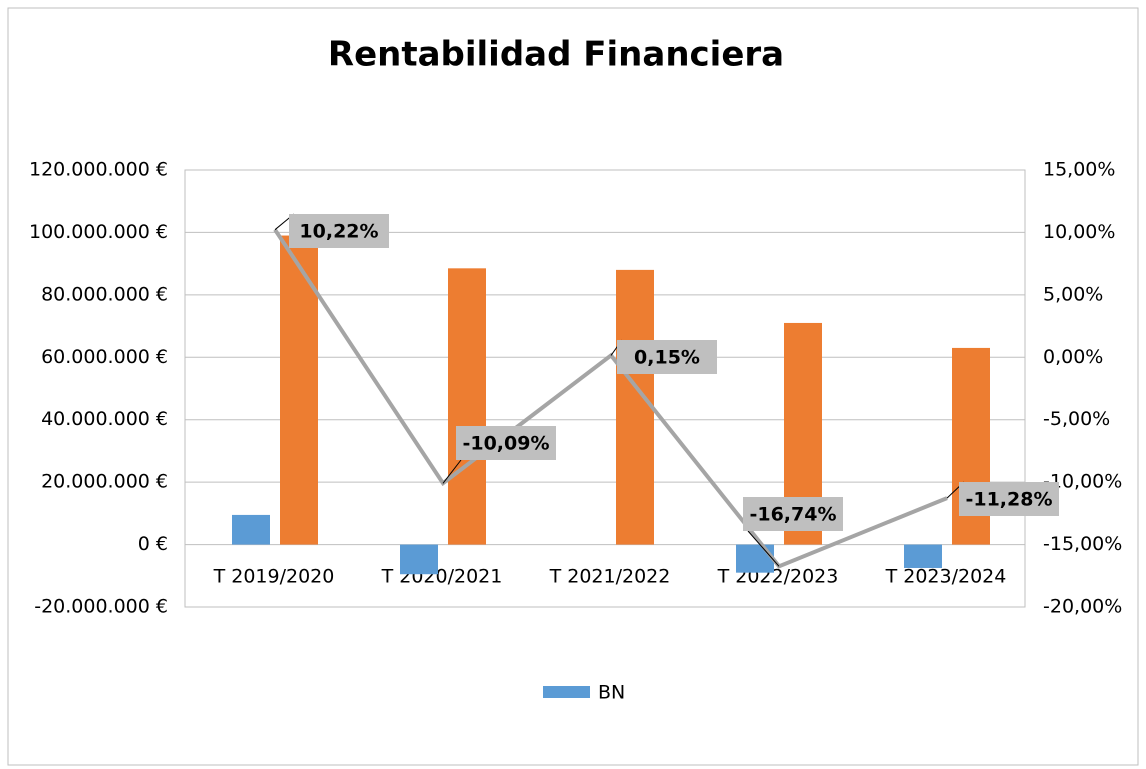  I want to click on y-tick-label: 120.000.000 €, so click(98, 170).